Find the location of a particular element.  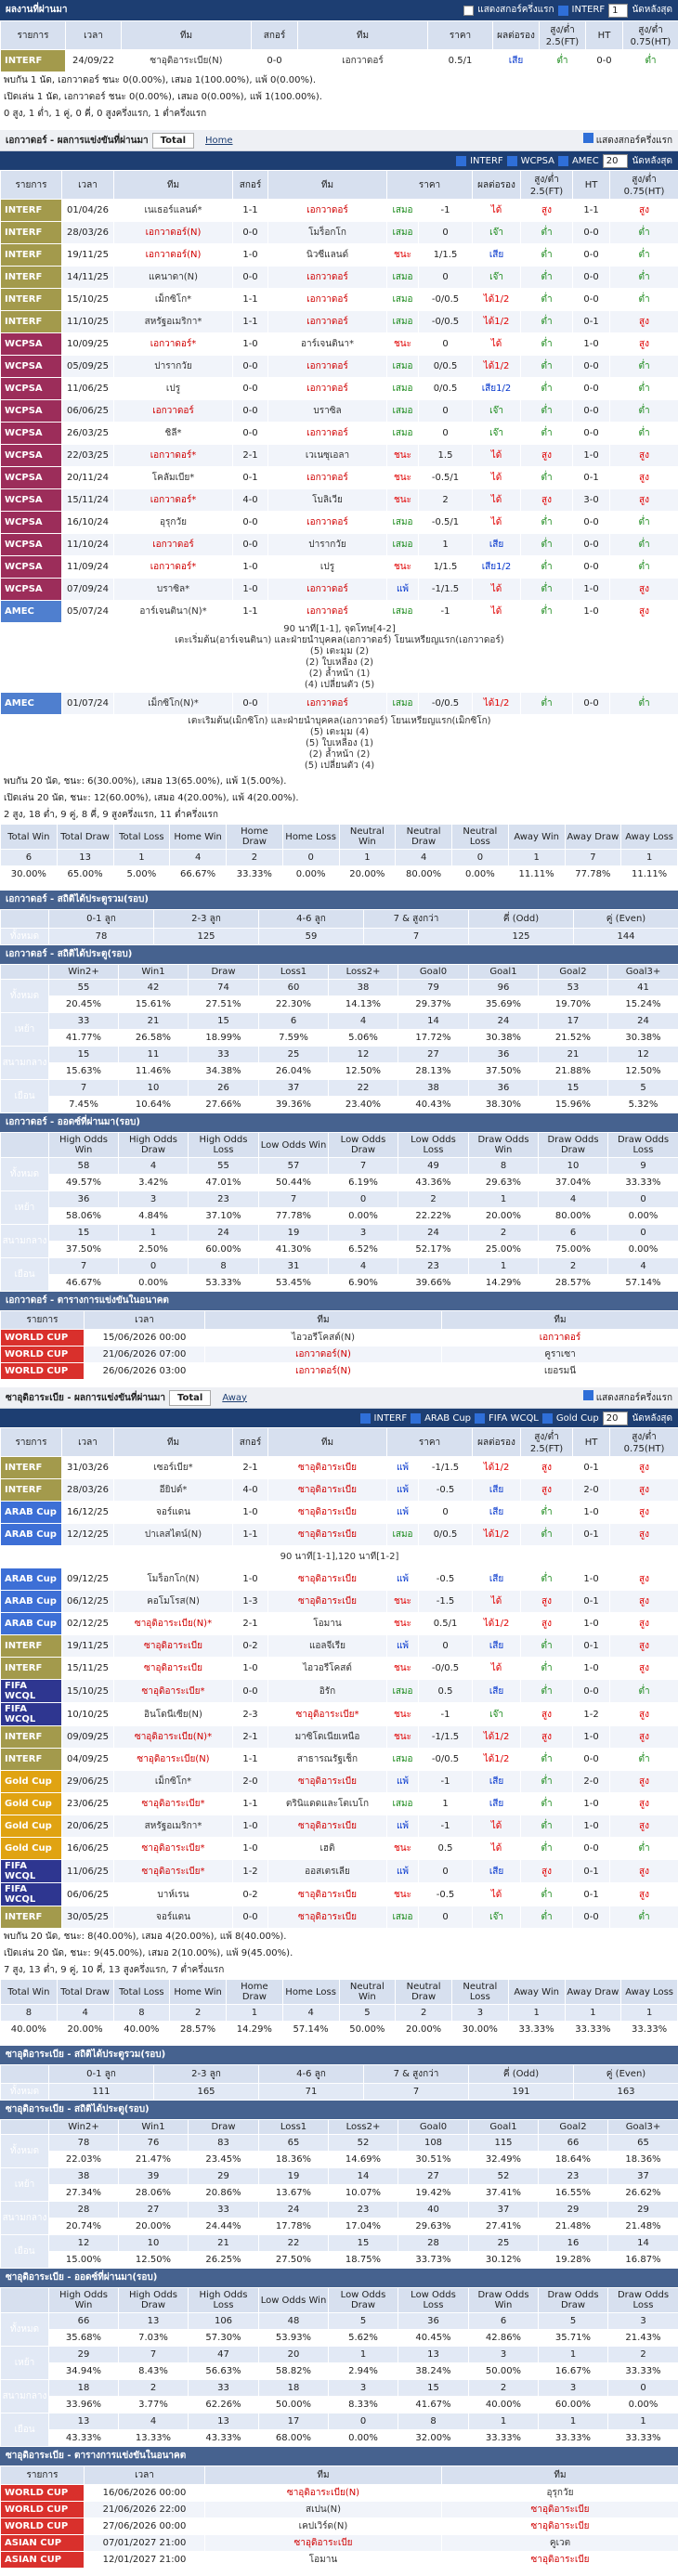

percent: 50.00% is located at coordinates (367, 2029).